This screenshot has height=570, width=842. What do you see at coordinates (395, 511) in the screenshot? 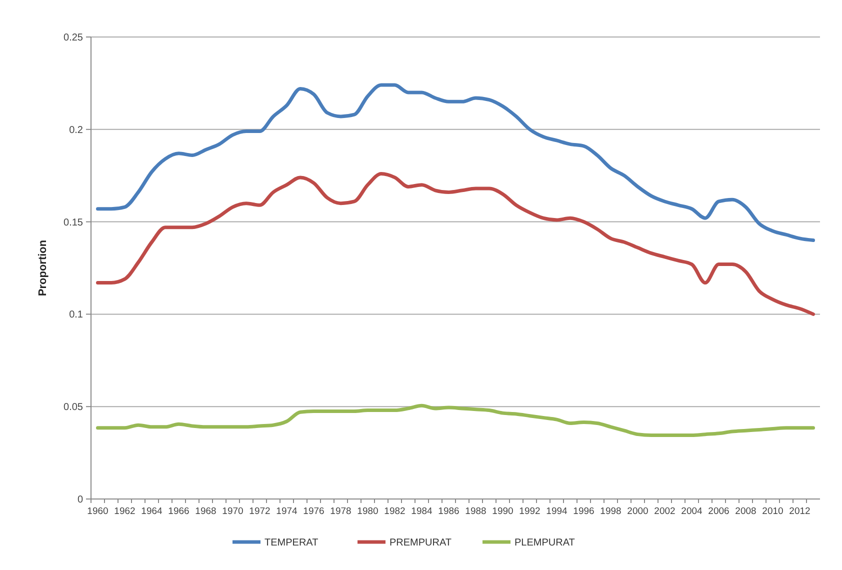
I see `x-tick-label: 1982` at bounding box center [395, 511].